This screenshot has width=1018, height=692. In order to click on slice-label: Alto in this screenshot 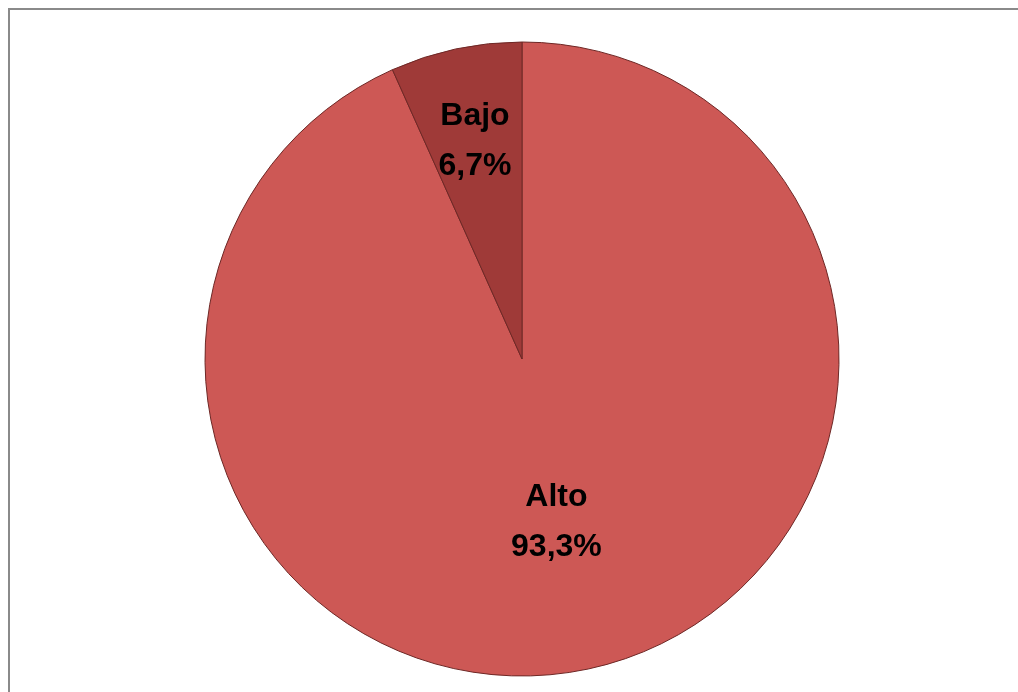, I will do `click(556, 495)`.